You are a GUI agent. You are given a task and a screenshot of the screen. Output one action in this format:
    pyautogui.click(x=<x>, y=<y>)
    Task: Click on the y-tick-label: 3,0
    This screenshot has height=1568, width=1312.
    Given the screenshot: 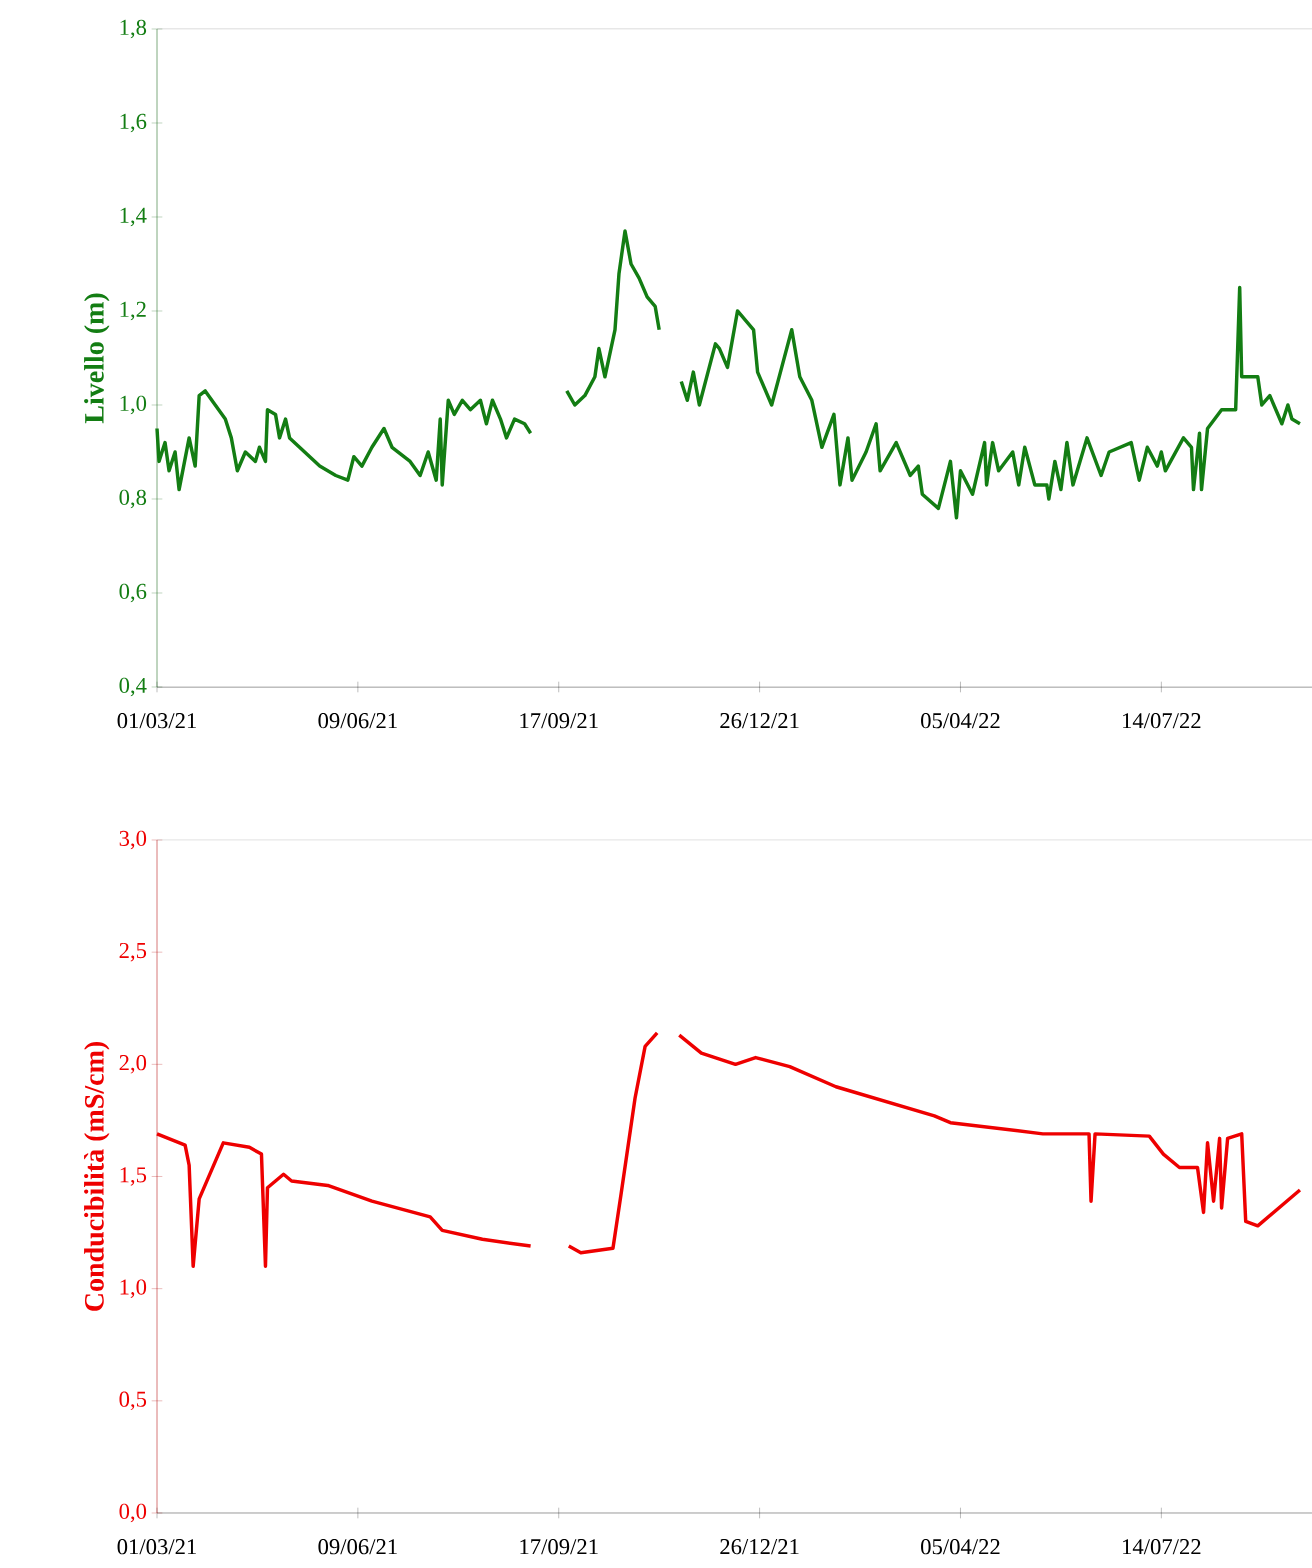 What is the action you would take?
    pyautogui.click(x=132, y=840)
    